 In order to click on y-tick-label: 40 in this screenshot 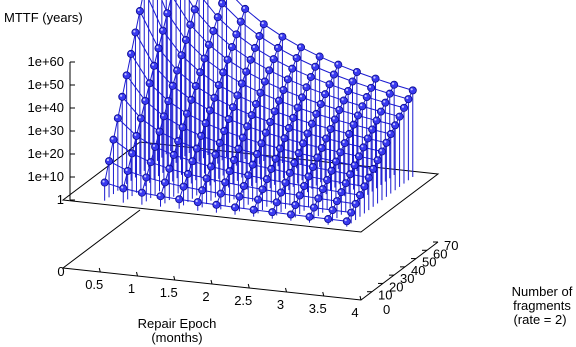, I will do `click(418, 270)`.